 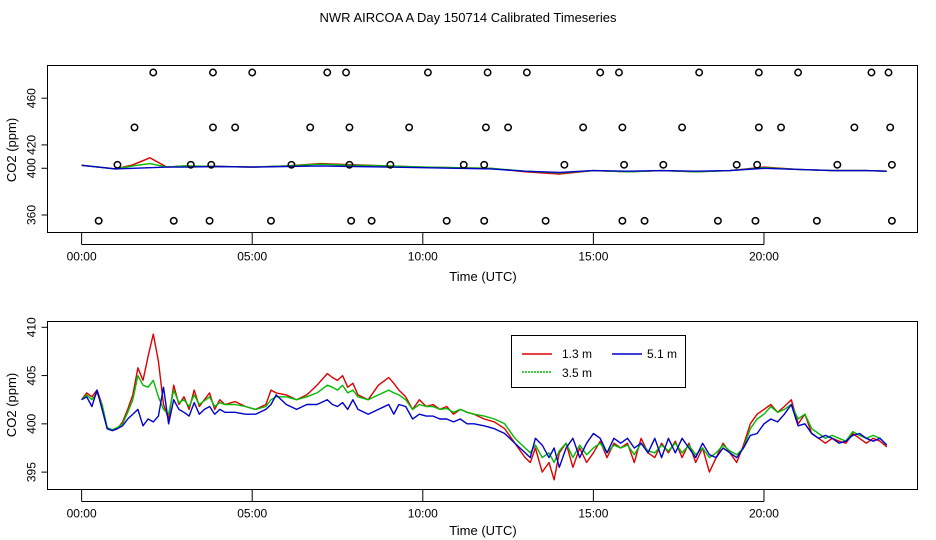 What do you see at coordinates (423, 248) in the screenshot?
I see `top-x-axis: 00:00 05:00 10:00 15:00 20:00` at bounding box center [423, 248].